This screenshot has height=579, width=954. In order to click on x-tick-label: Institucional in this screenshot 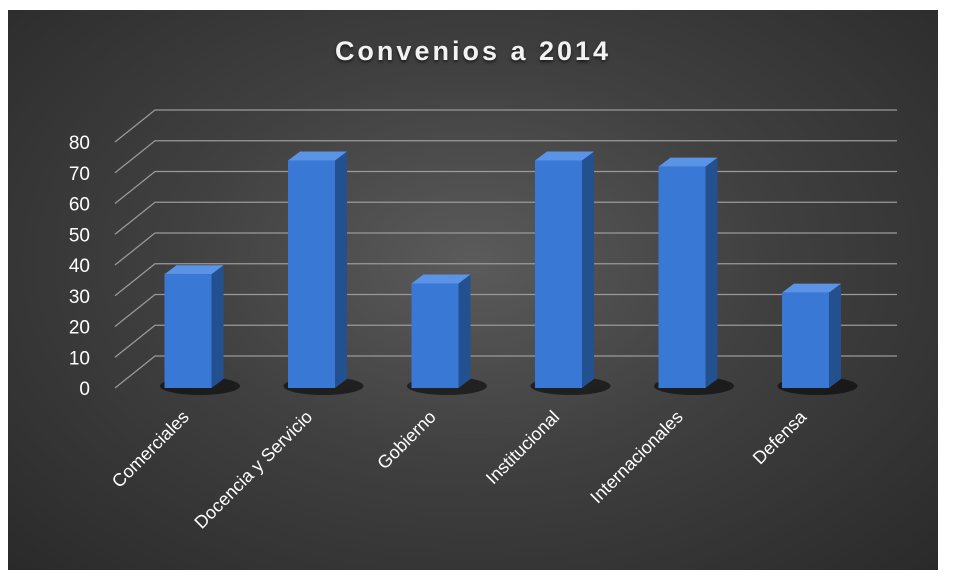, I will do `click(522, 447)`.